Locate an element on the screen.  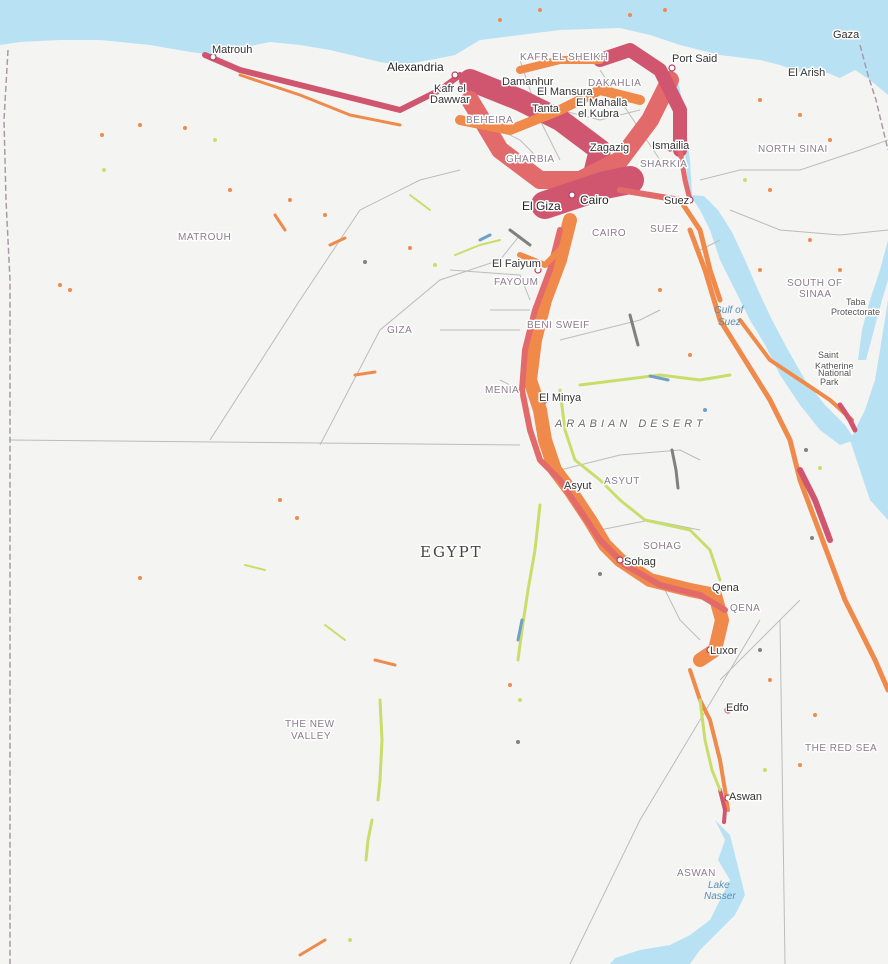
water-label-suez: Suez is located at coordinates (729, 322).